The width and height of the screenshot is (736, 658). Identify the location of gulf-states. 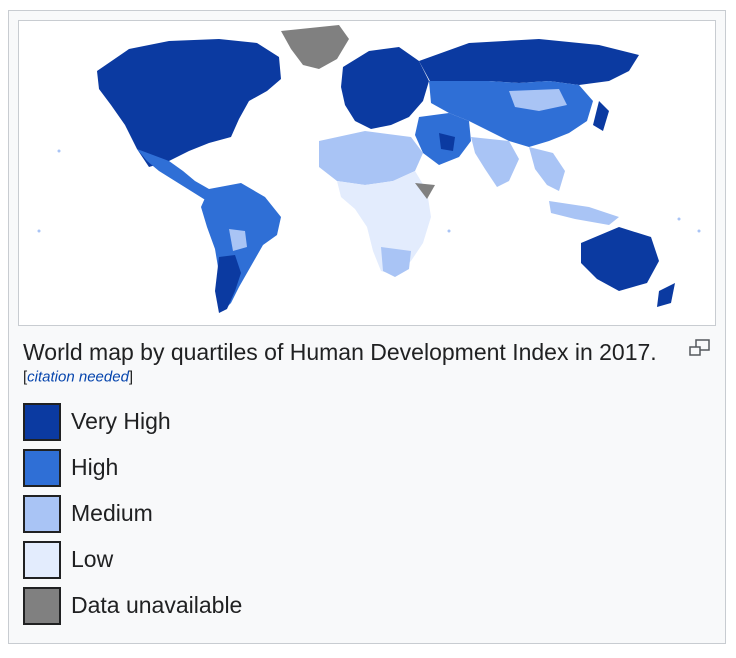
(447, 142).